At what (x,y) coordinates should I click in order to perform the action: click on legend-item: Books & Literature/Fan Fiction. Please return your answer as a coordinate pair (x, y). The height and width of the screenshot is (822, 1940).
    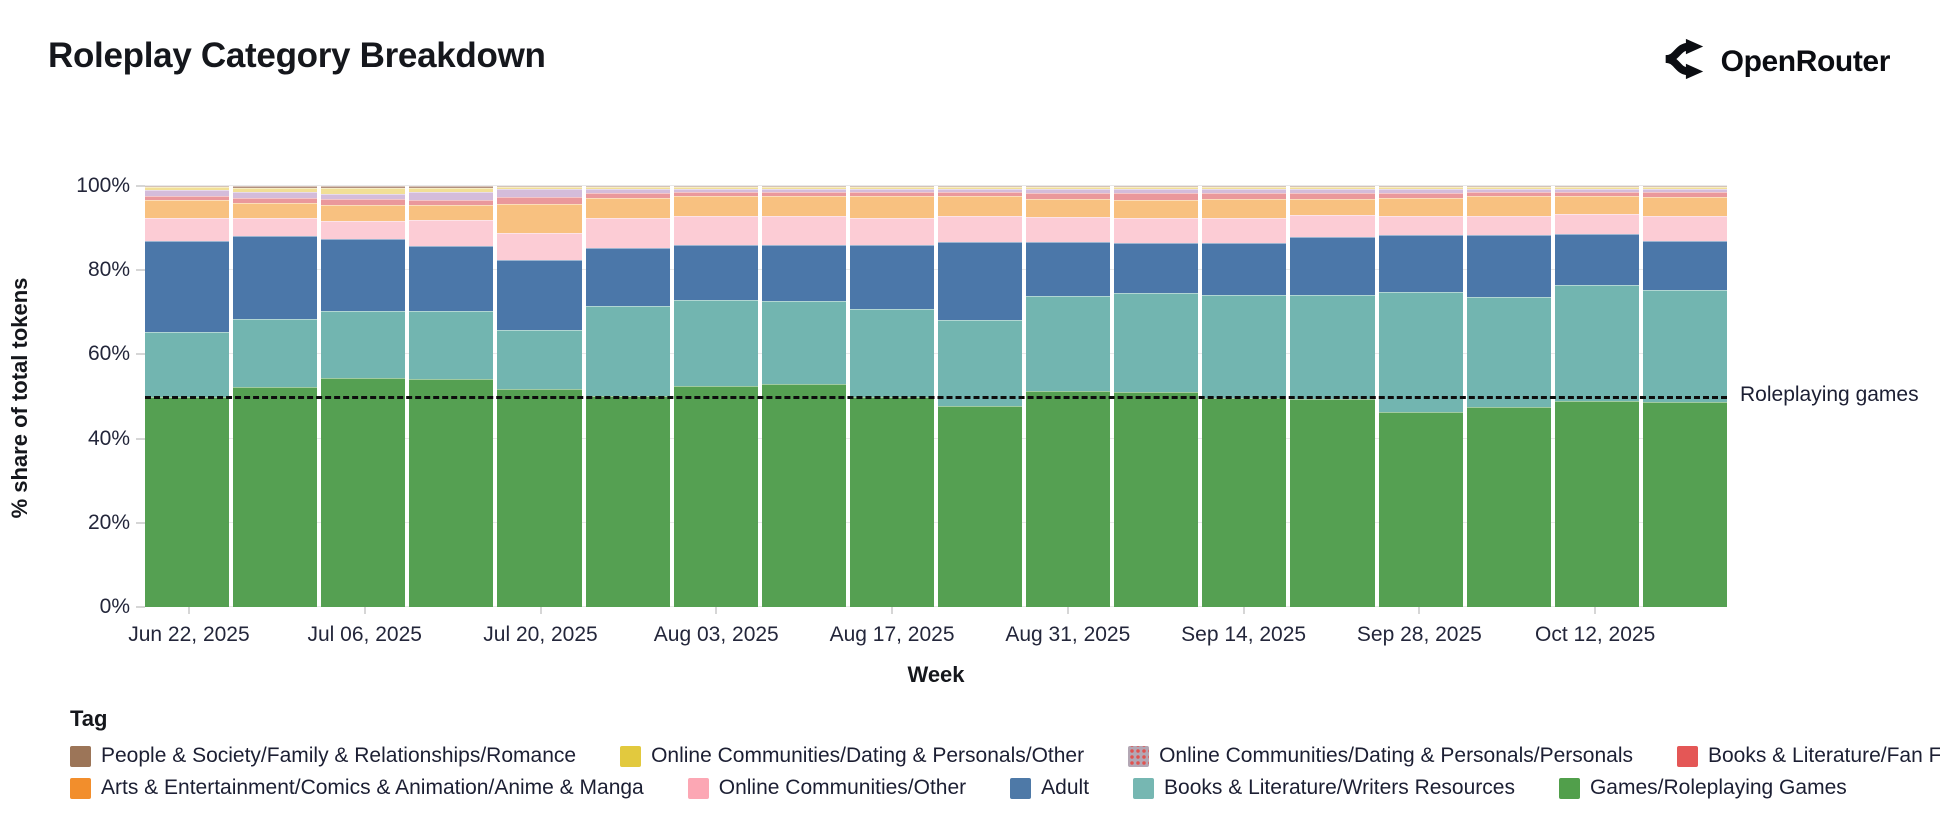
    Looking at the image, I should click on (1808, 756).